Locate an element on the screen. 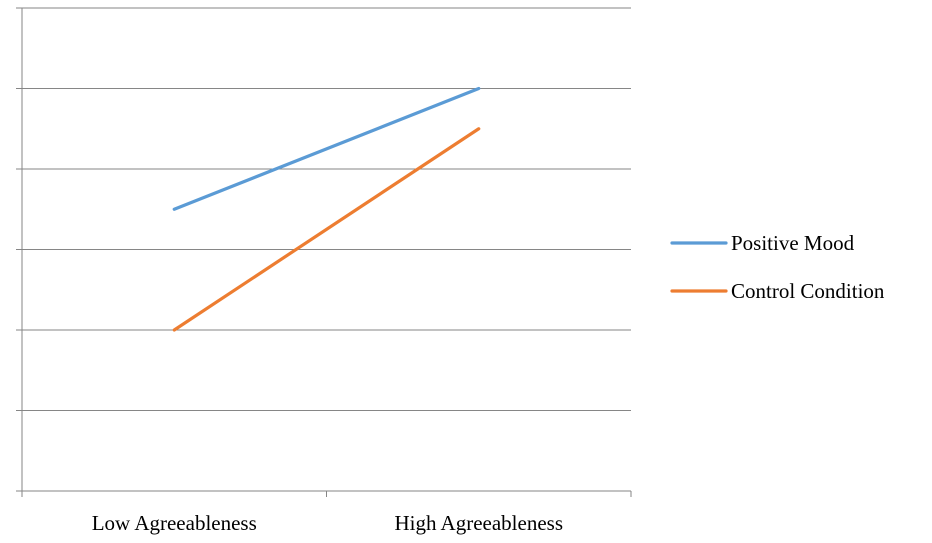  series-line-positive-mood is located at coordinates (326, 148).